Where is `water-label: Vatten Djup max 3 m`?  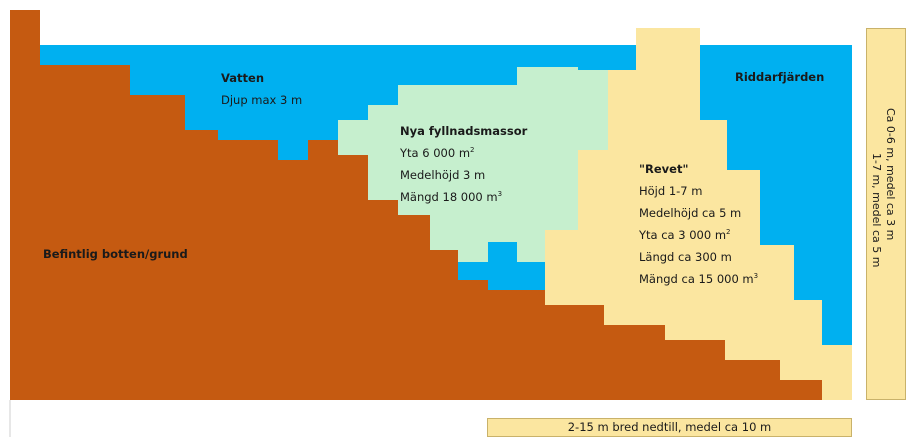
water-label: Vatten Djup max 3 m is located at coordinates (261, 89).